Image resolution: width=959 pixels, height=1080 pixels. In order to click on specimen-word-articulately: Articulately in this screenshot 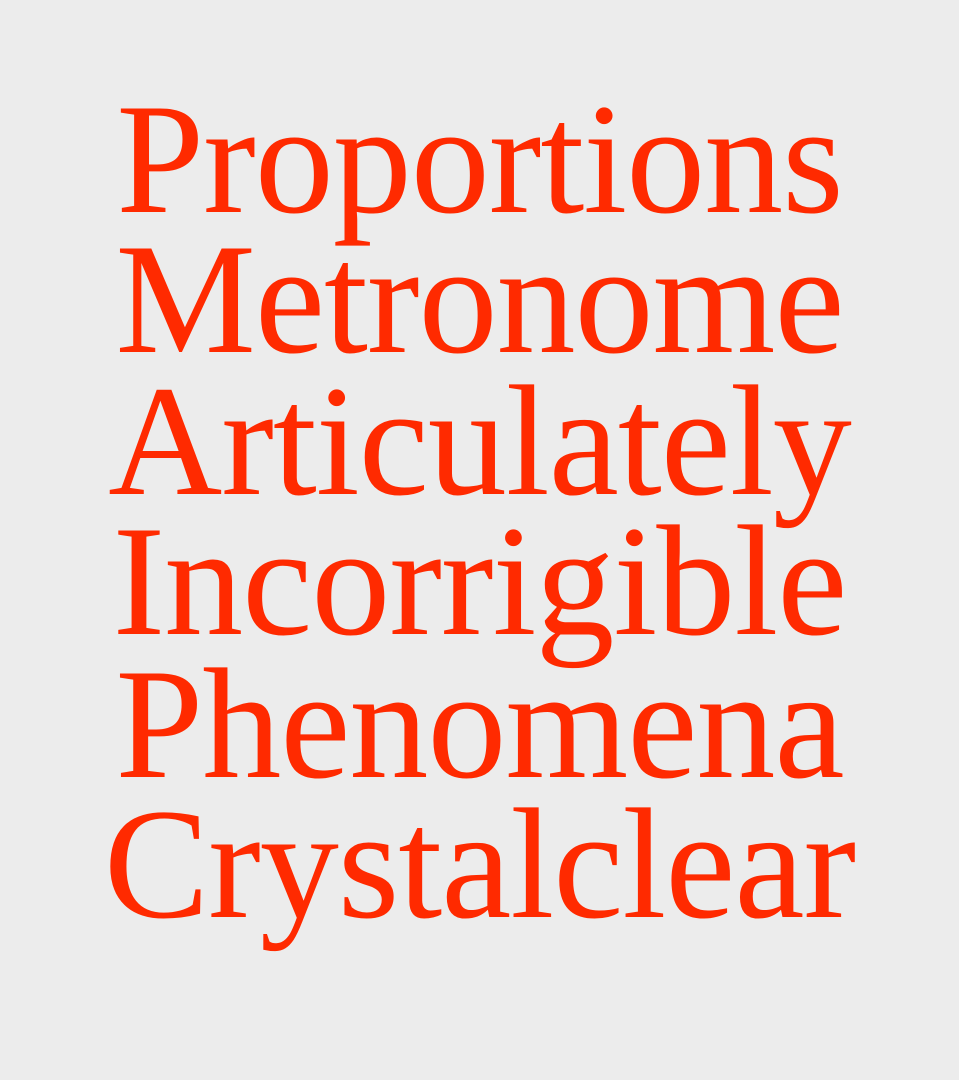, I will do `click(480, 441)`.